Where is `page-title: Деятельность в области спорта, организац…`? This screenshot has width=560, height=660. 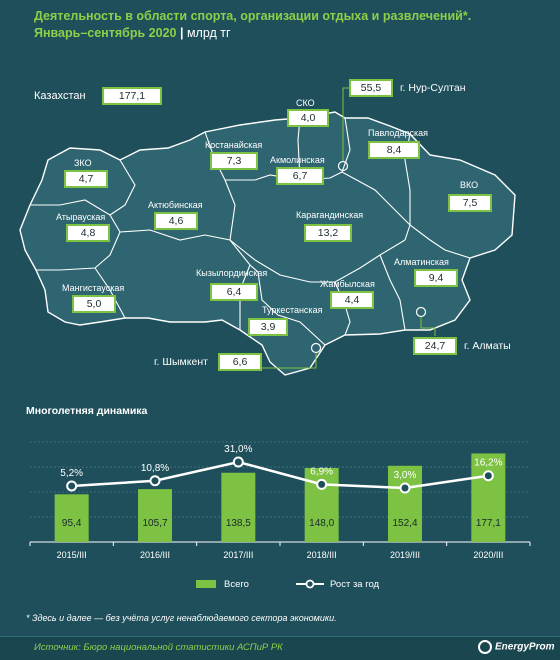 page-title: Деятельность в области спорта, организац… is located at coordinates (252, 25).